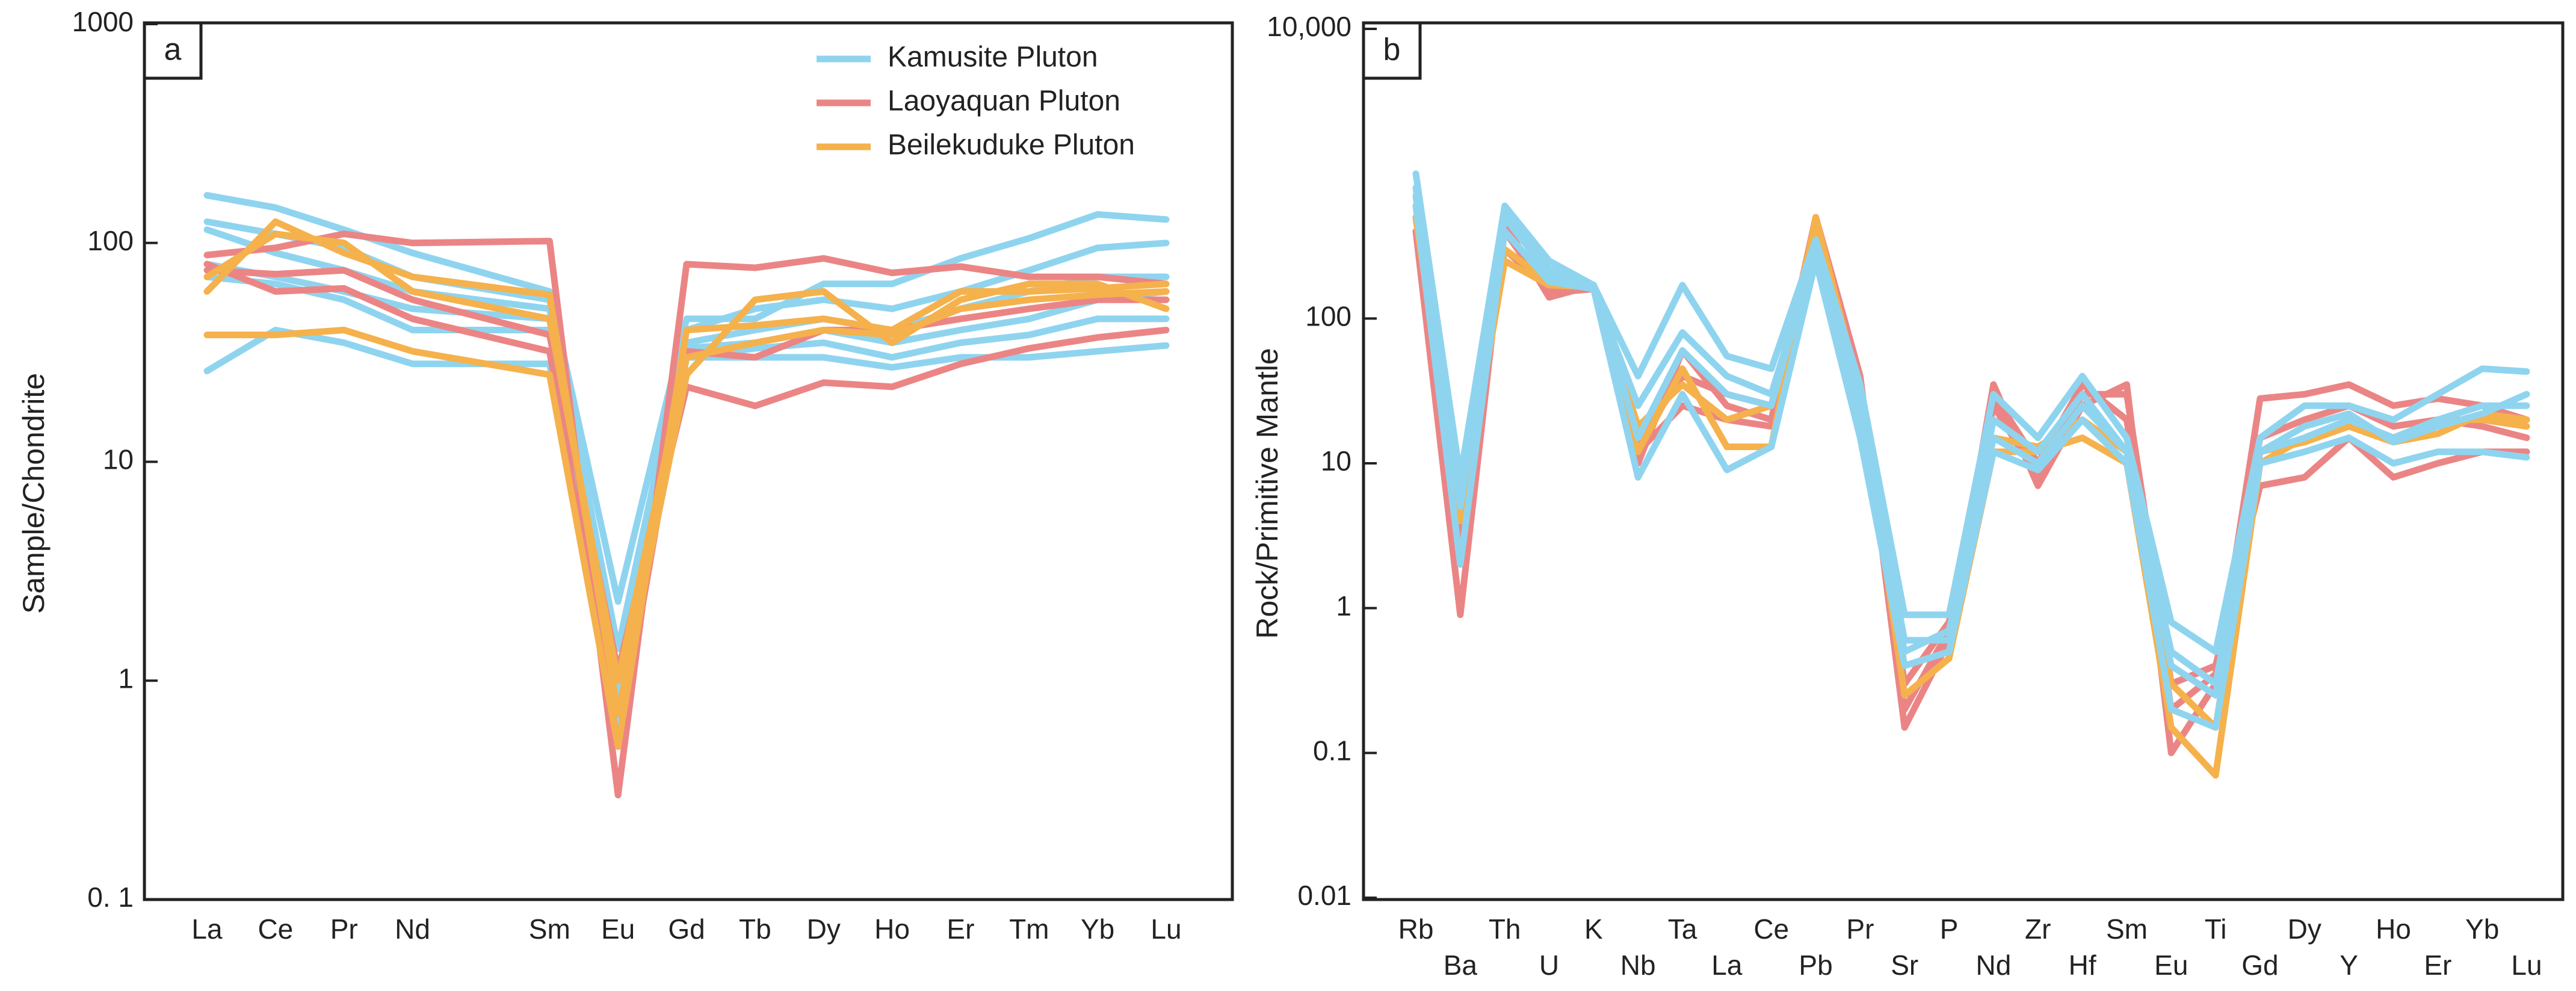 This screenshot has height=991, width=2576. What do you see at coordinates (1416, 929) in the screenshot?
I see `x-tick-label: Rb` at bounding box center [1416, 929].